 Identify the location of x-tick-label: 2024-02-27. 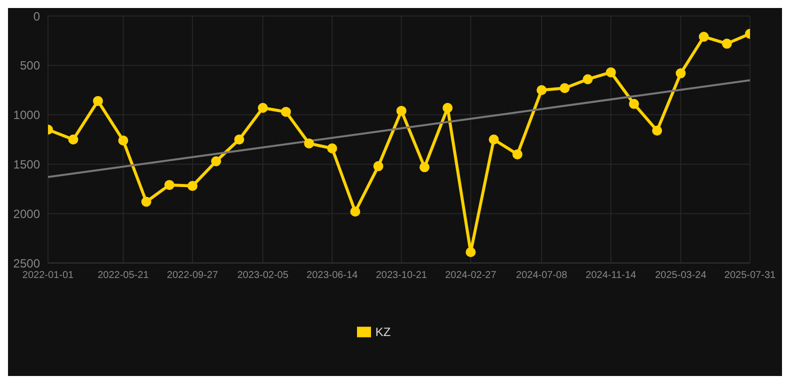
(471, 276).